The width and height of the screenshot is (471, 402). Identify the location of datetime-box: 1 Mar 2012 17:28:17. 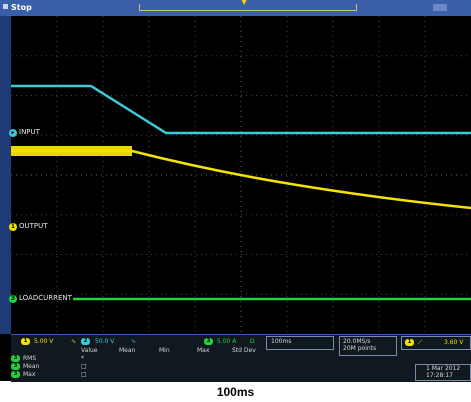
(443, 372).